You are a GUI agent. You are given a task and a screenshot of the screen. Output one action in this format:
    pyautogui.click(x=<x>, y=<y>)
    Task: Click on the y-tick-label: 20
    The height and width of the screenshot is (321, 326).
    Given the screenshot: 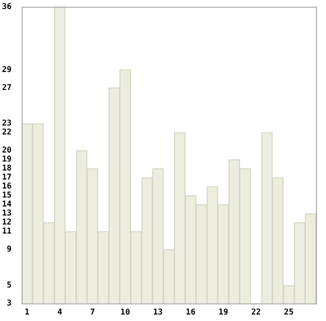 What is the action you would take?
    pyautogui.click(x=7, y=150)
    